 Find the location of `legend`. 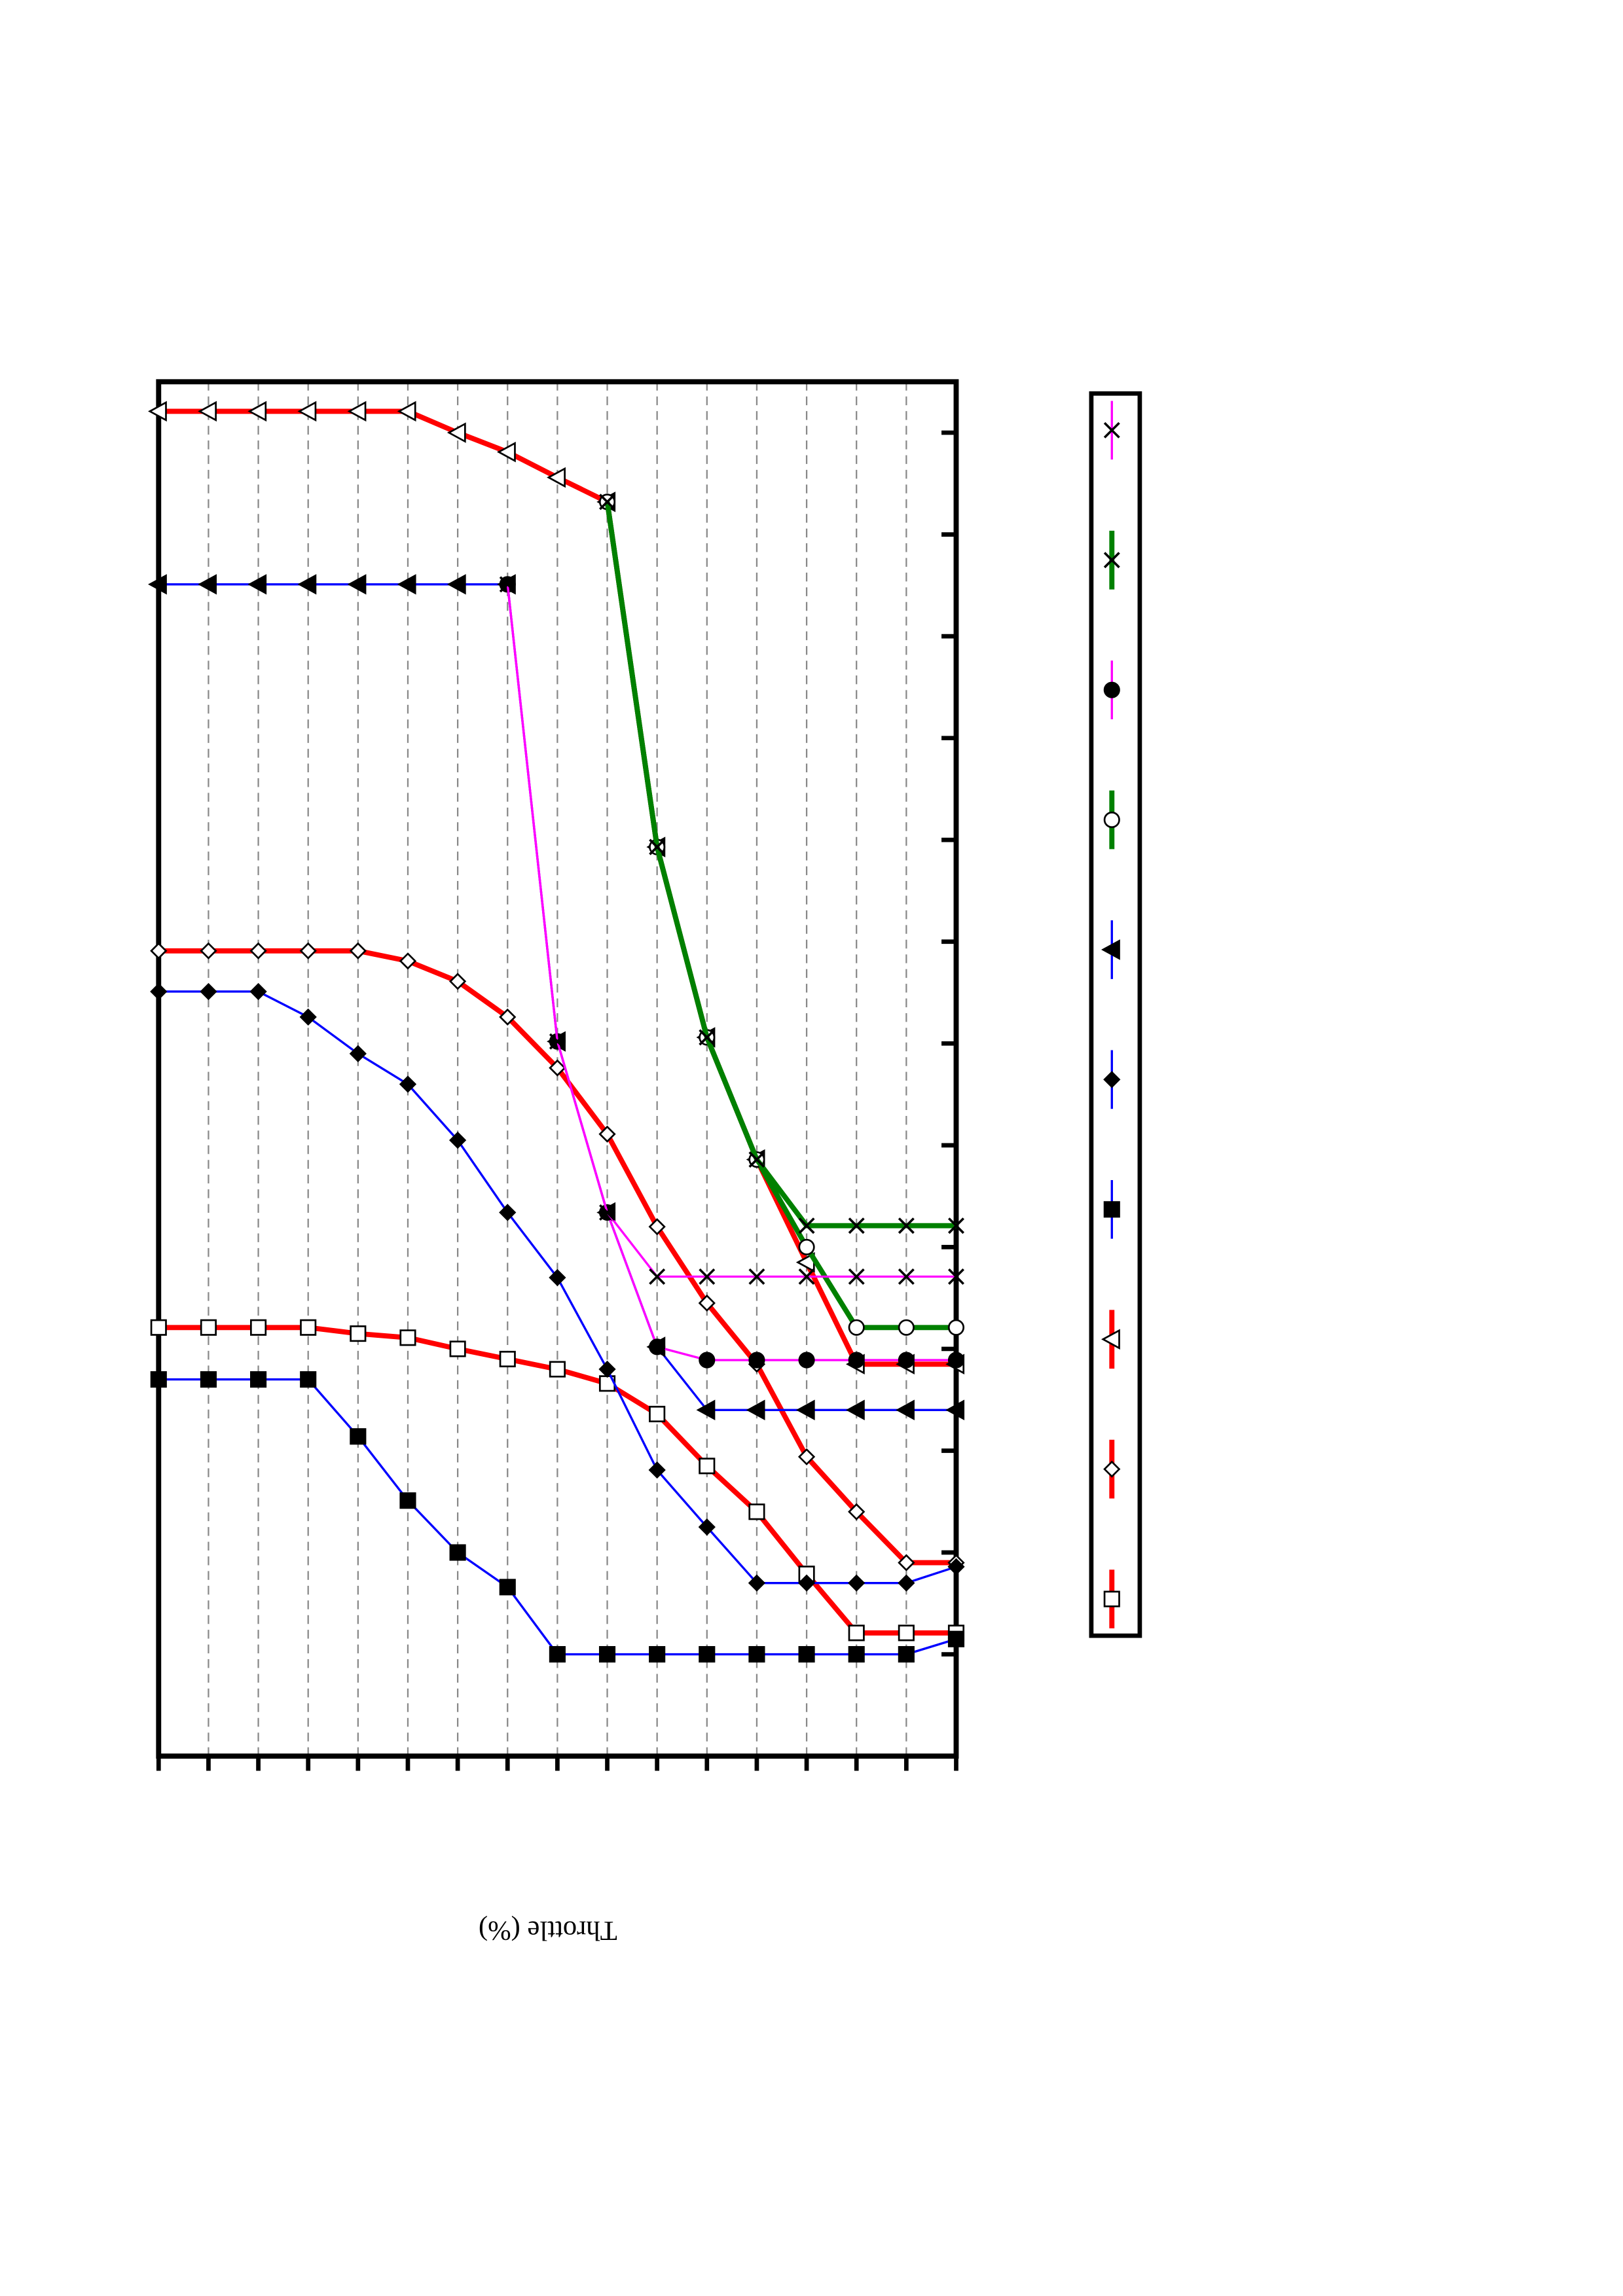

legend is located at coordinates (1115, 1014).